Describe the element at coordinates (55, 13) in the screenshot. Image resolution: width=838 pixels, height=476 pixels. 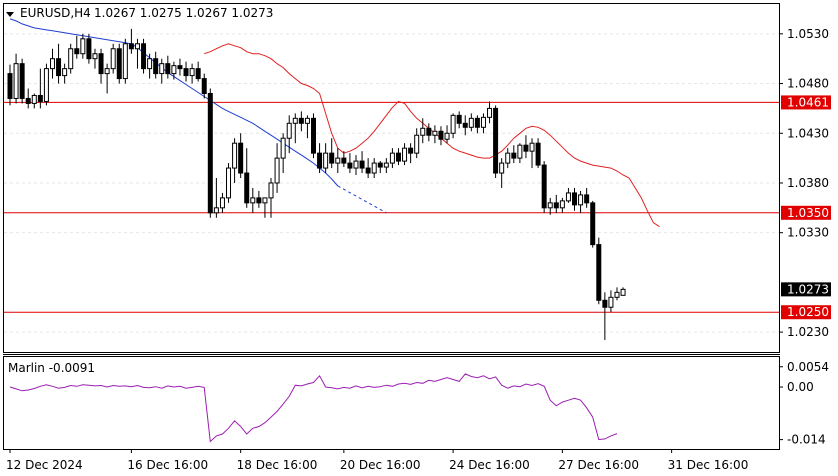
I see `symbol-label: EURUSD,H4` at that location.